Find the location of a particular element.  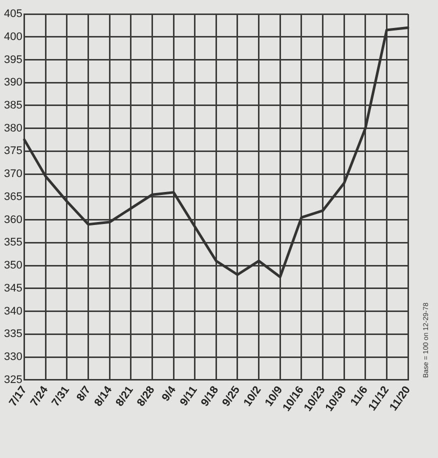

y-tick-label: 330 is located at coordinates (13, 357).